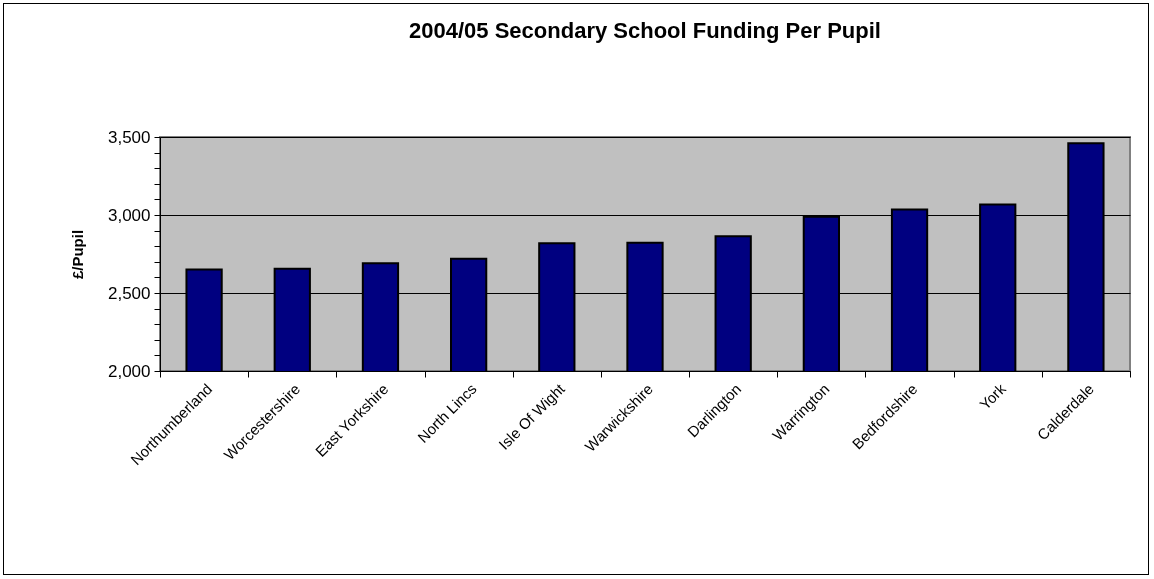  What do you see at coordinates (77, 254) in the screenshot?
I see `y-axis-title: £/Pupil` at bounding box center [77, 254].